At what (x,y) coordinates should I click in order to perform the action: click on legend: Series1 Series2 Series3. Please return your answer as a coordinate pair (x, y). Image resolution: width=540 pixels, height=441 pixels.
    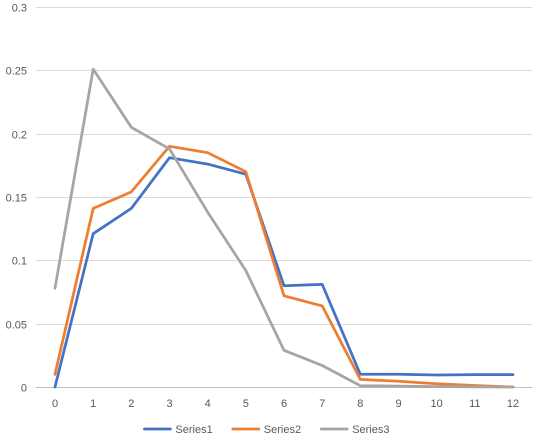
    Looking at the image, I should click on (266, 430).